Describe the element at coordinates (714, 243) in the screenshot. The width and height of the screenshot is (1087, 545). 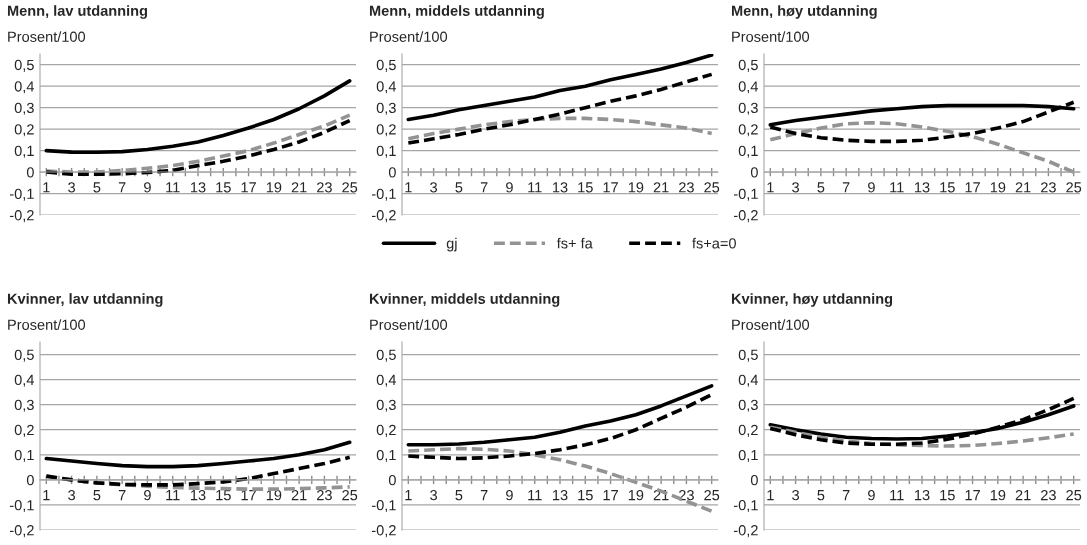
I see `legend-label: fs+a=0` at that location.